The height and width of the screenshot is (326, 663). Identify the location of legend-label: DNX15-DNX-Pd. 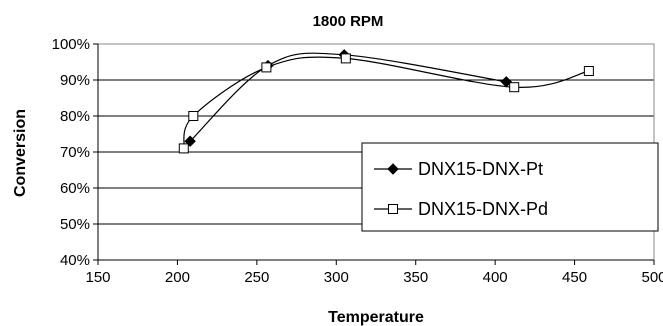
(483, 209).